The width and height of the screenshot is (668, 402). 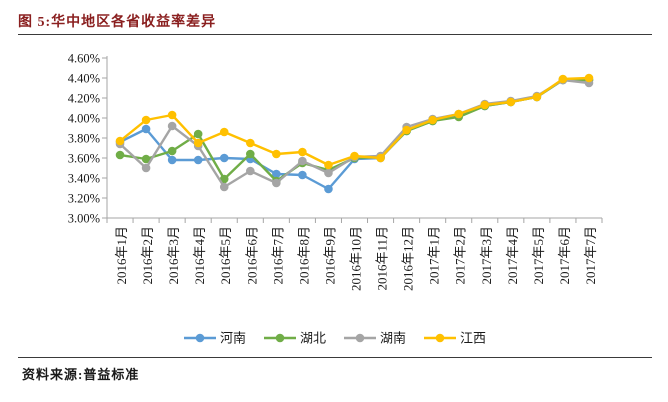 What do you see at coordinates (280, 338) in the screenshot?
I see `legend-marker-hubei` at bounding box center [280, 338].